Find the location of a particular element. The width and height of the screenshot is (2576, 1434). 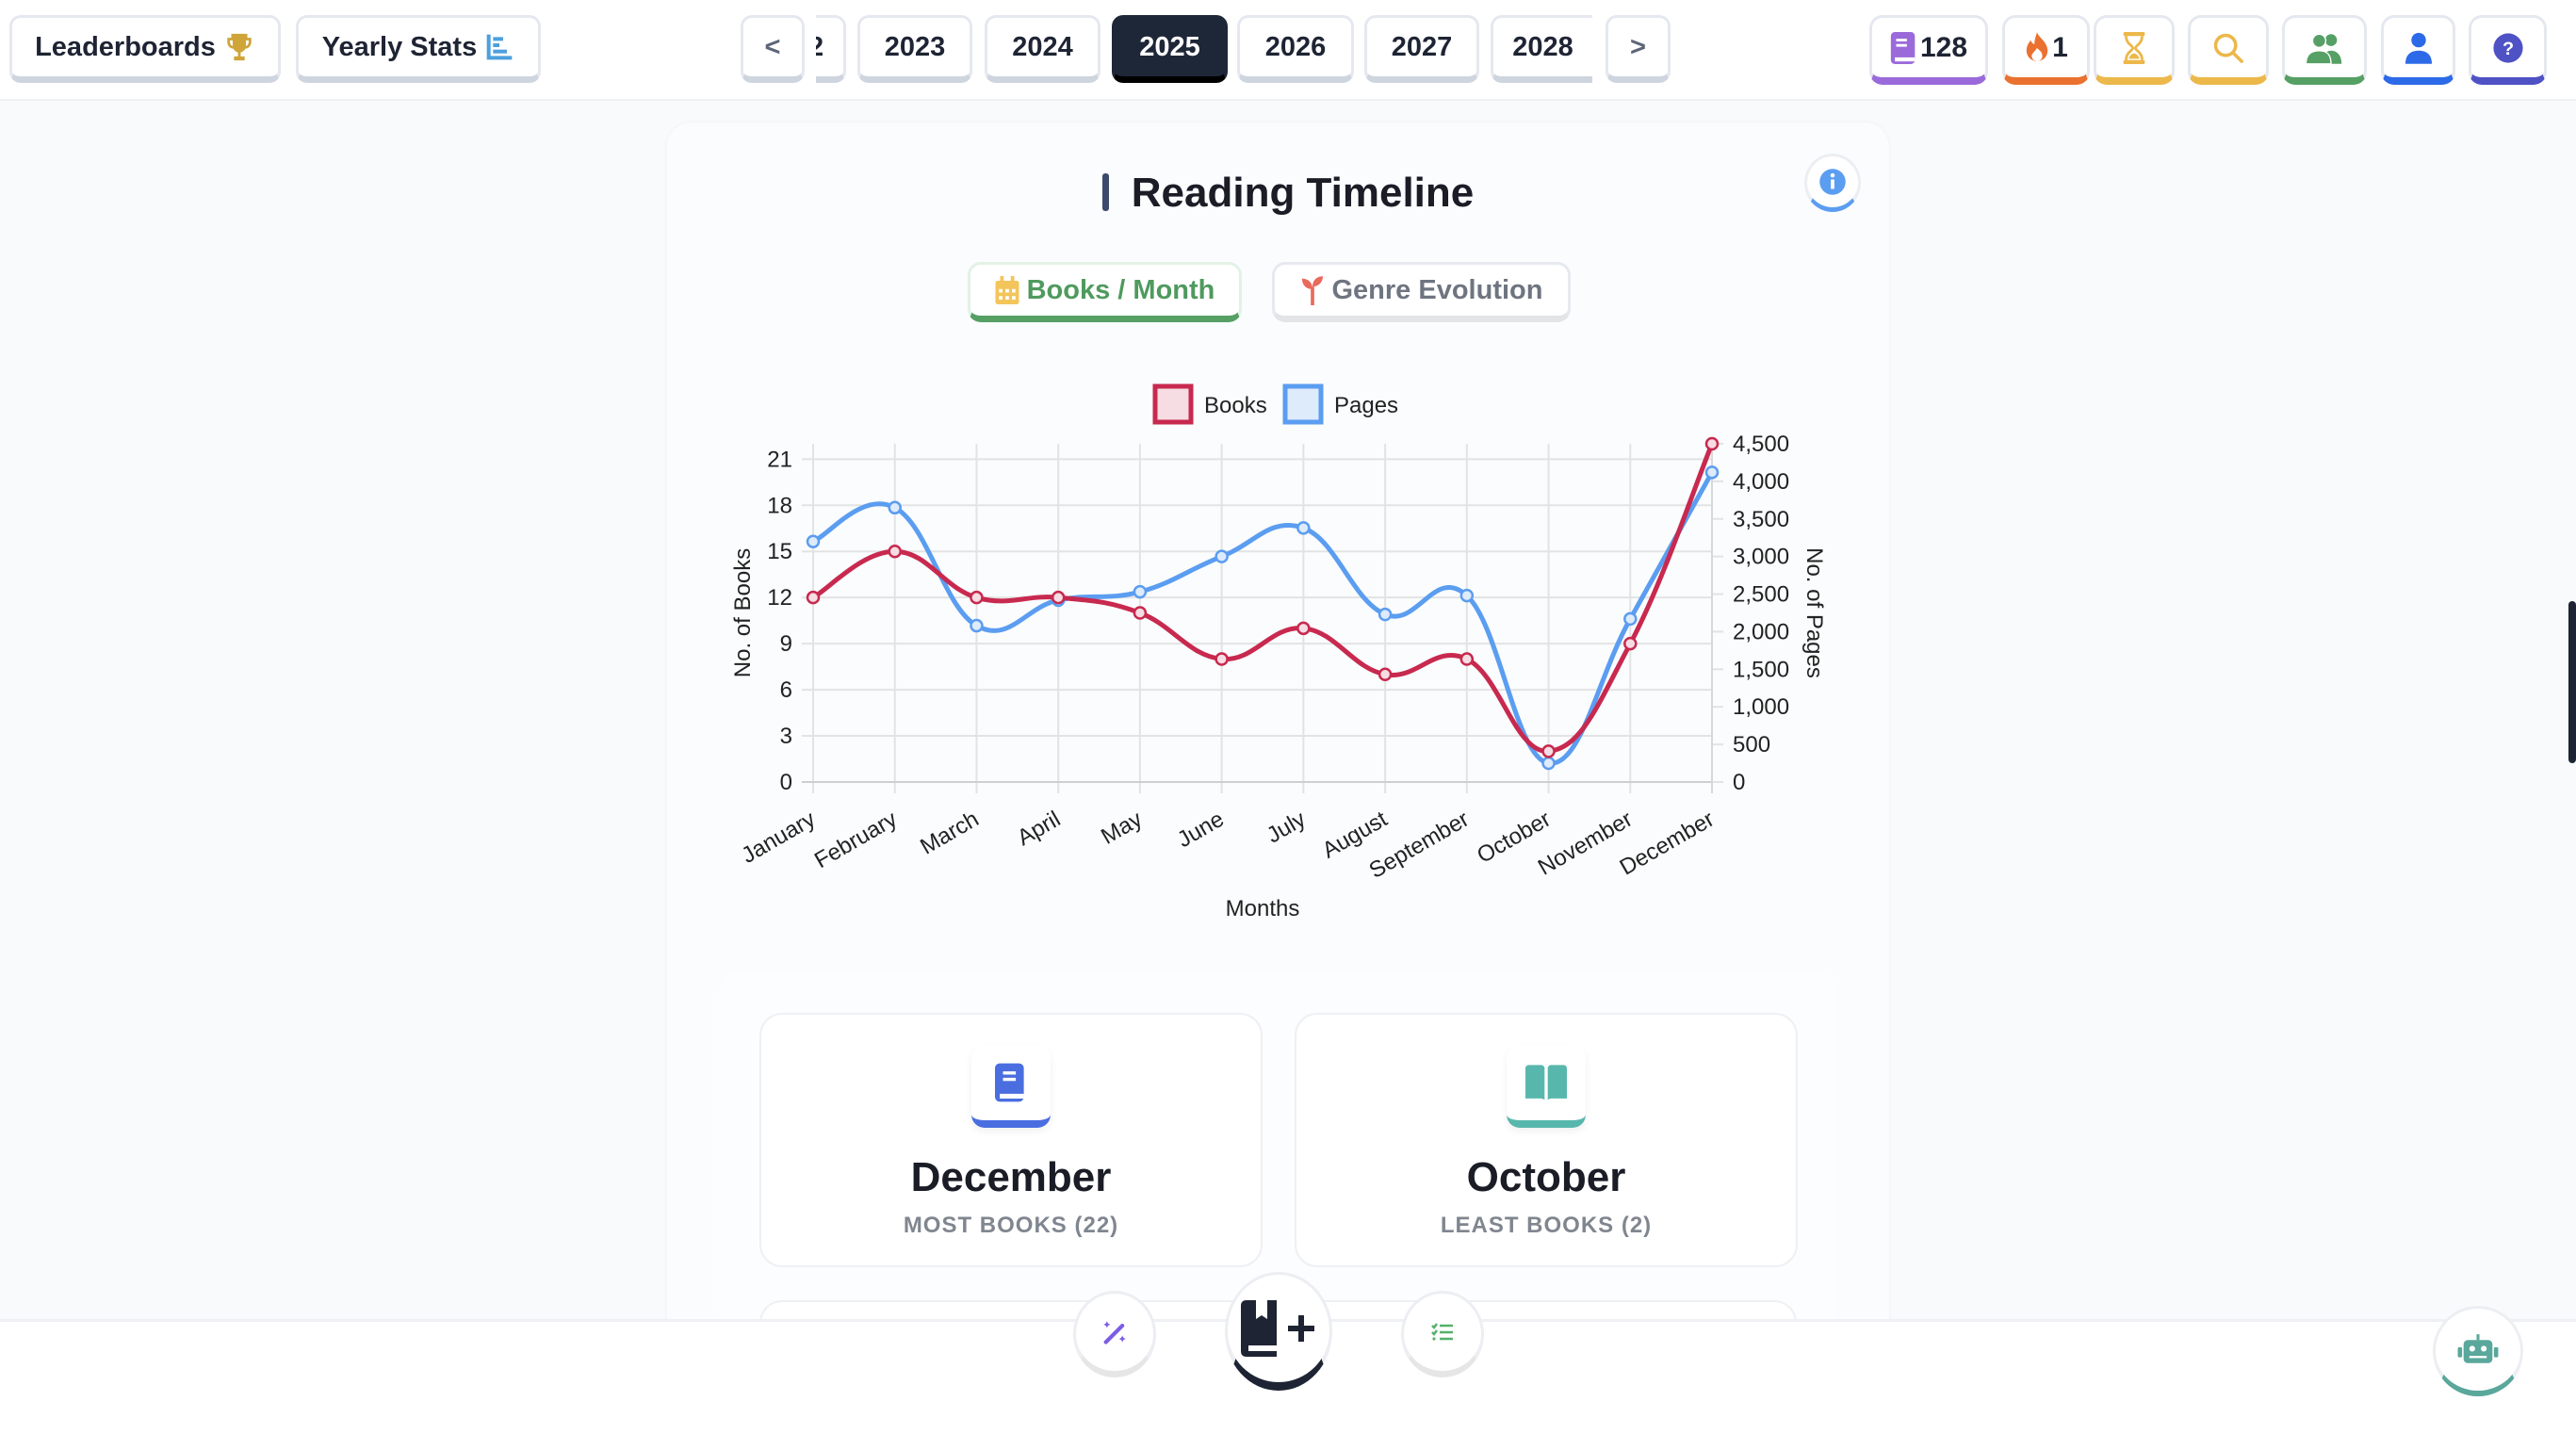

x-tick-label: May is located at coordinates (1122, 828).